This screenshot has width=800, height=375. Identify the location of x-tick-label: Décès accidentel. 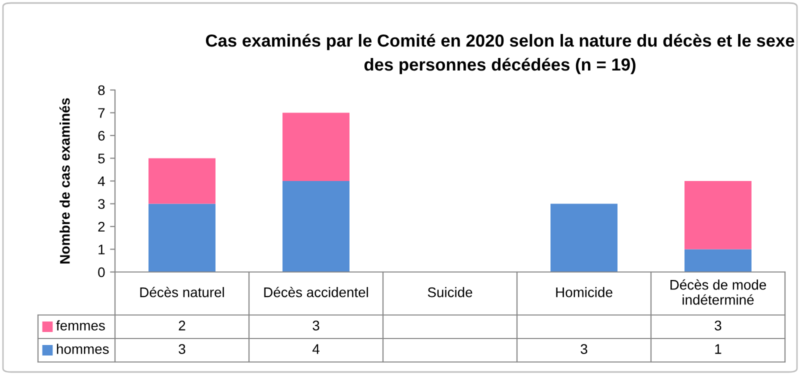
(316, 292).